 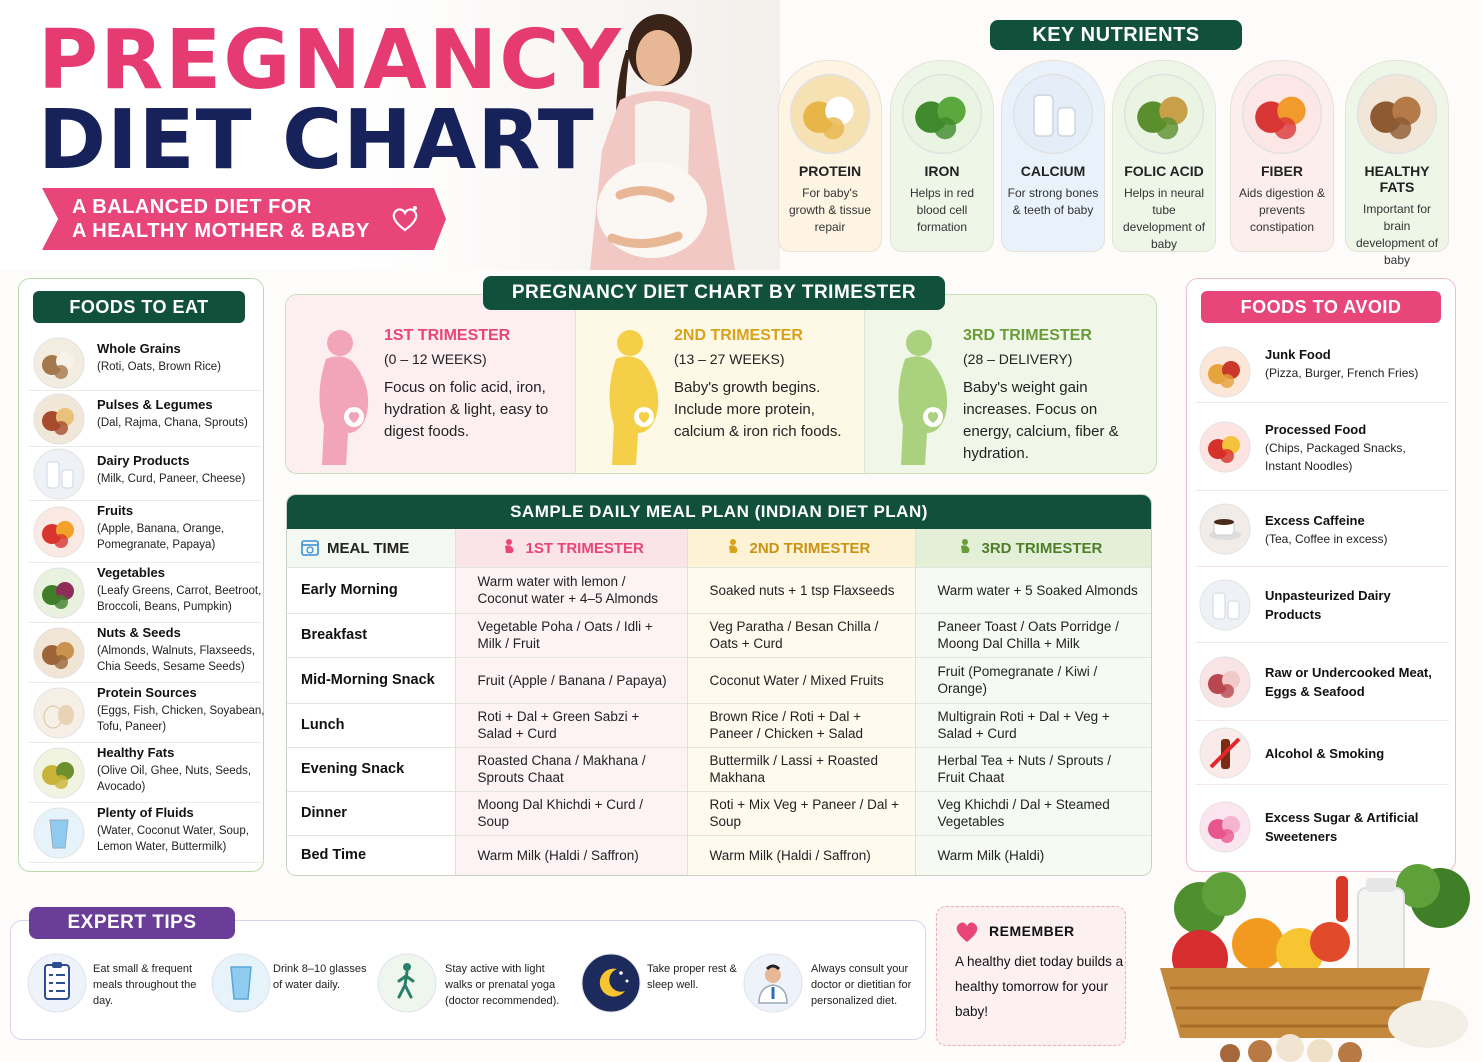 What do you see at coordinates (1032, 931) in the screenshot?
I see `remember-title: REMEMBER` at bounding box center [1032, 931].